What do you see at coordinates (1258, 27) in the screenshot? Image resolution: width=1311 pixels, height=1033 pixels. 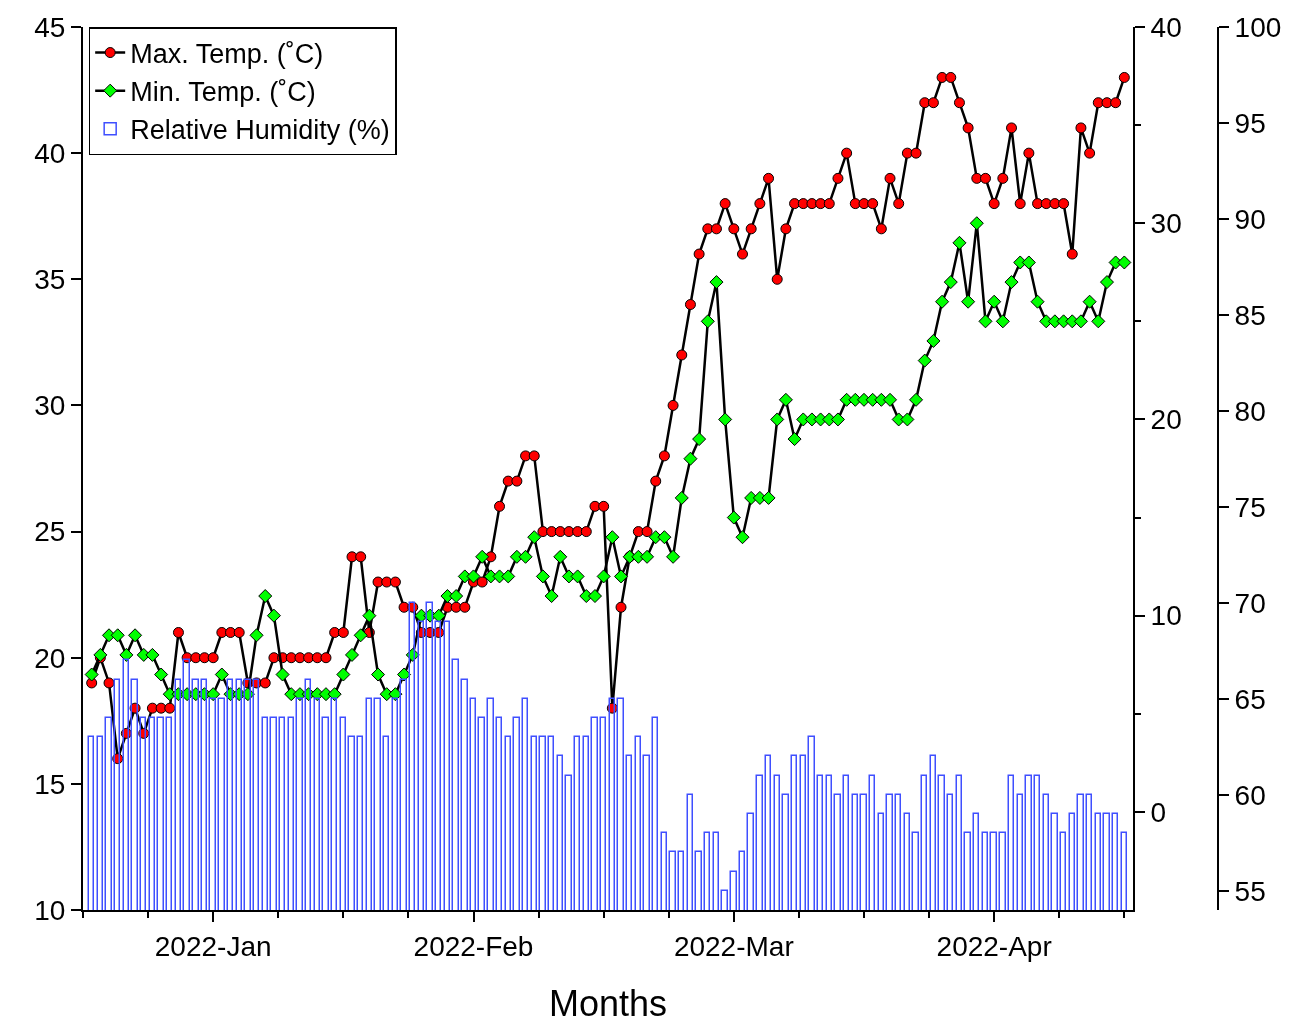 I see `y3-tick-label: 100` at bounding box center [1258, 27].